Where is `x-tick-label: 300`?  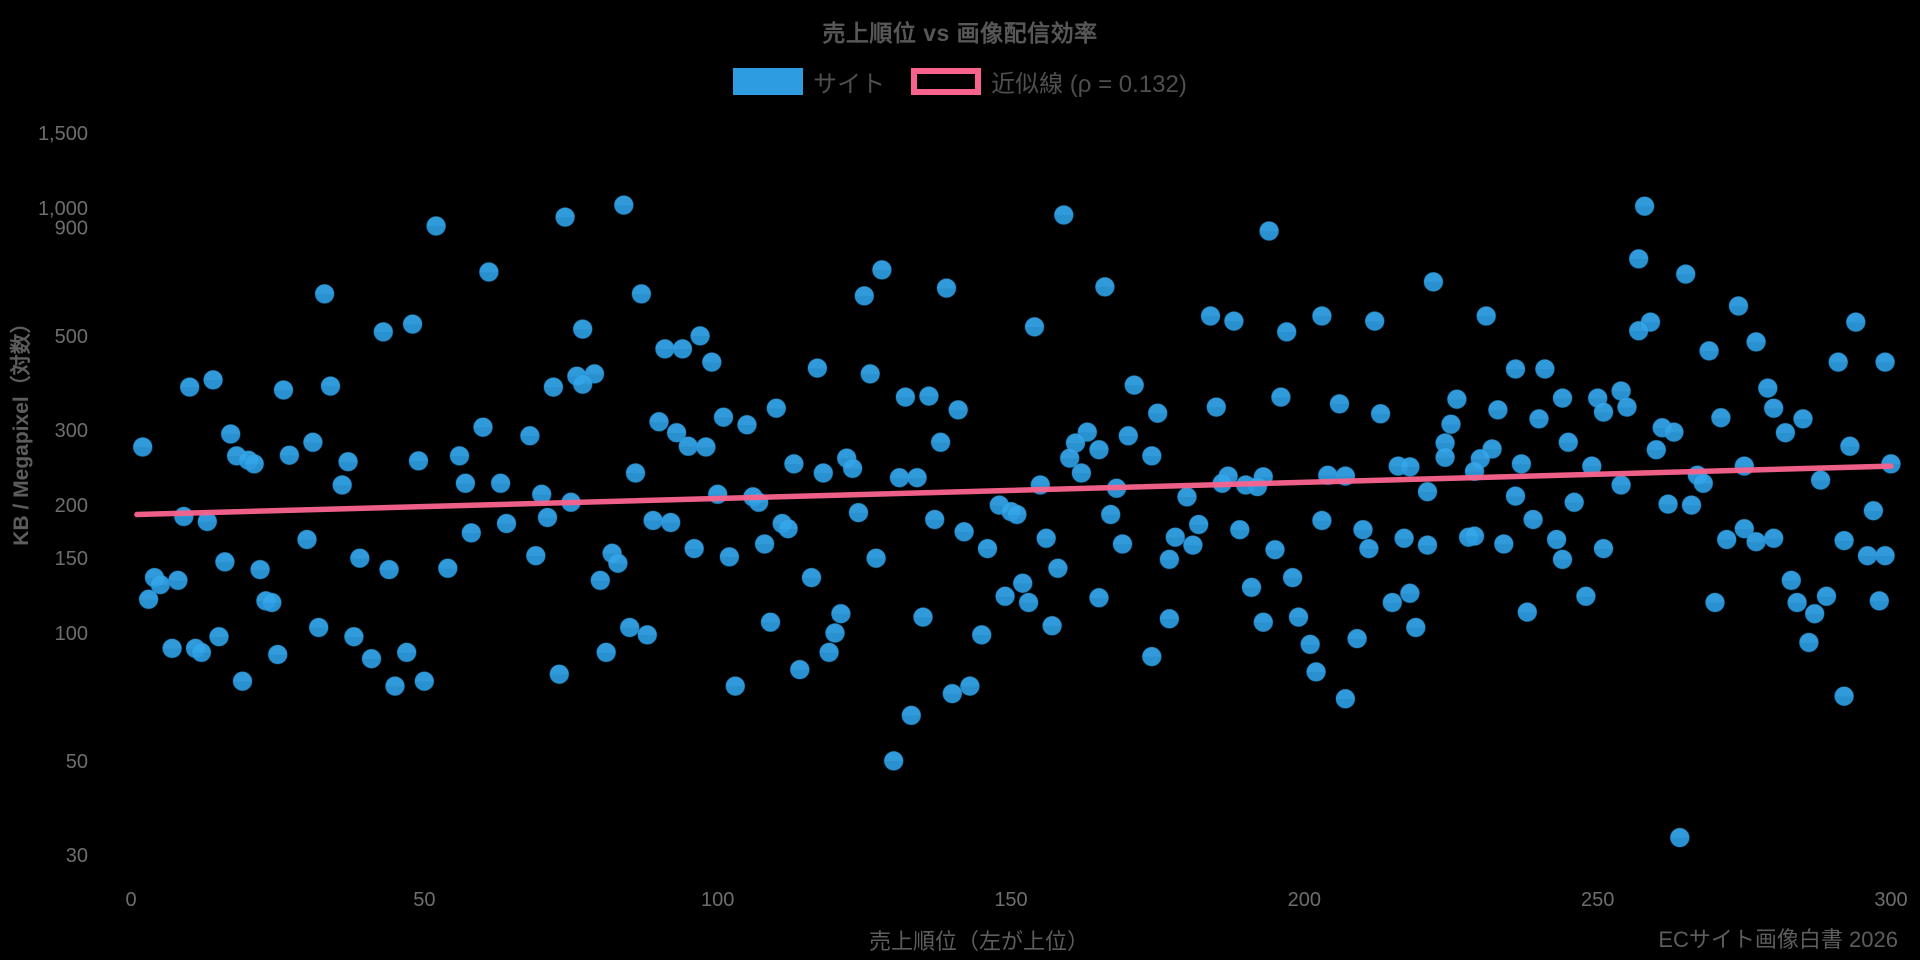
x-tick-label: 300 is located at coordinates (1890, 900).